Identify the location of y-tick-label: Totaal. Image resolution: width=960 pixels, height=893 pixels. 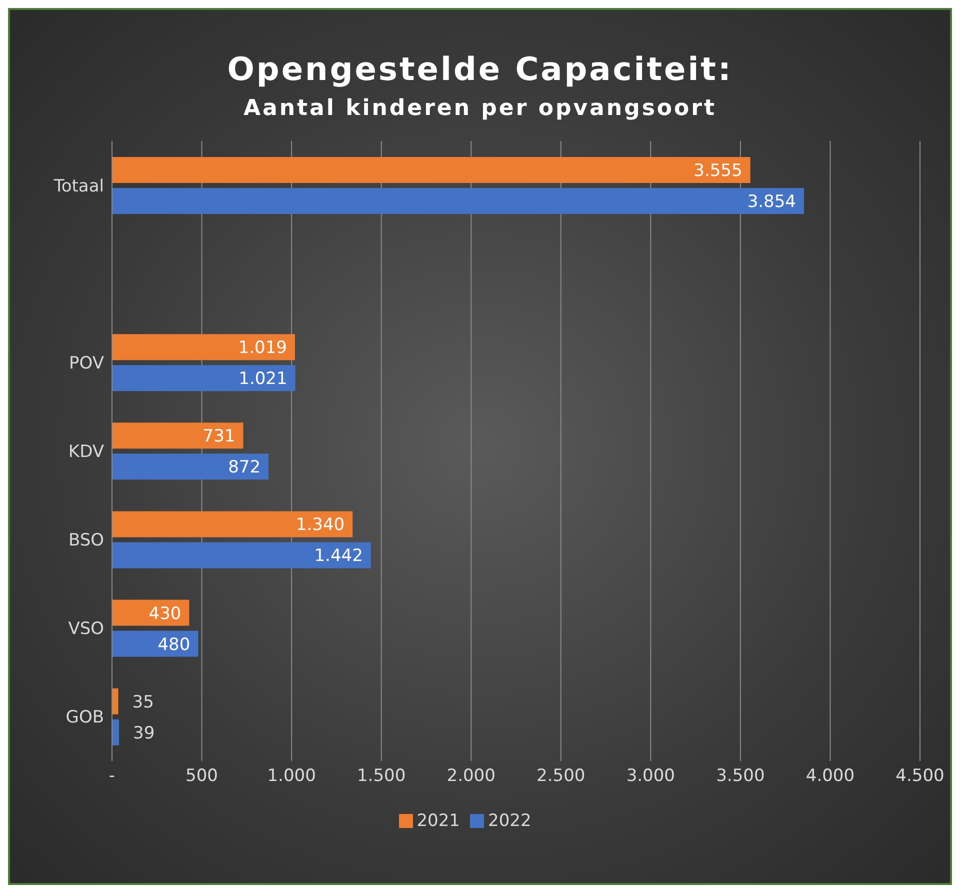
(78, 186).